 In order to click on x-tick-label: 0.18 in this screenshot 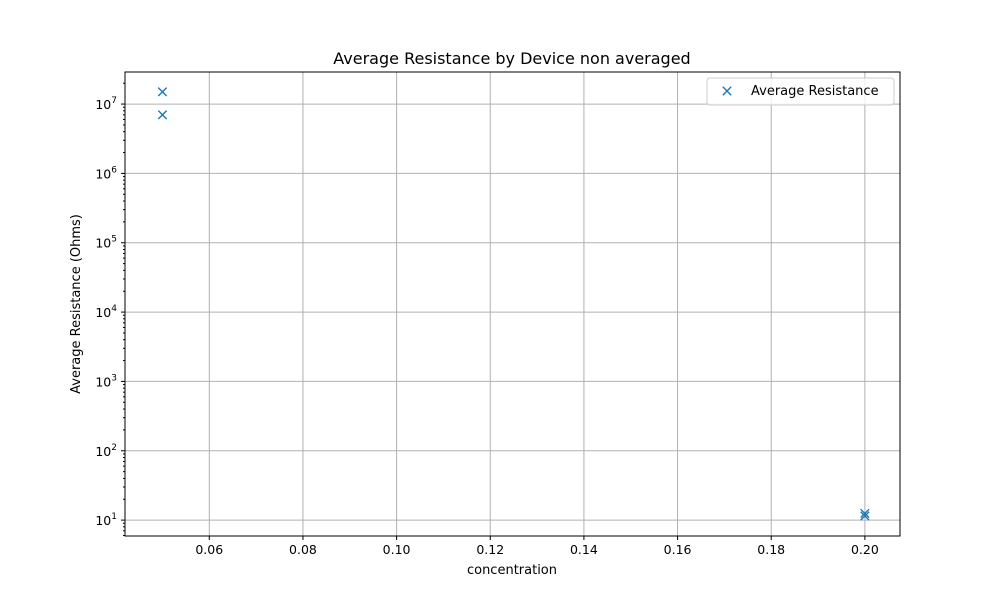, I will do `click(771, 549)`.